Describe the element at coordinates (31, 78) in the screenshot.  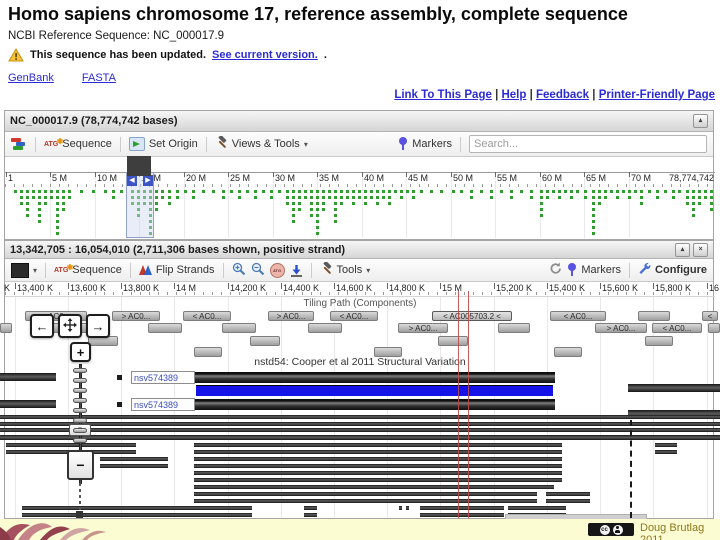
I see `format-link-genbank: GenBank` at that location.